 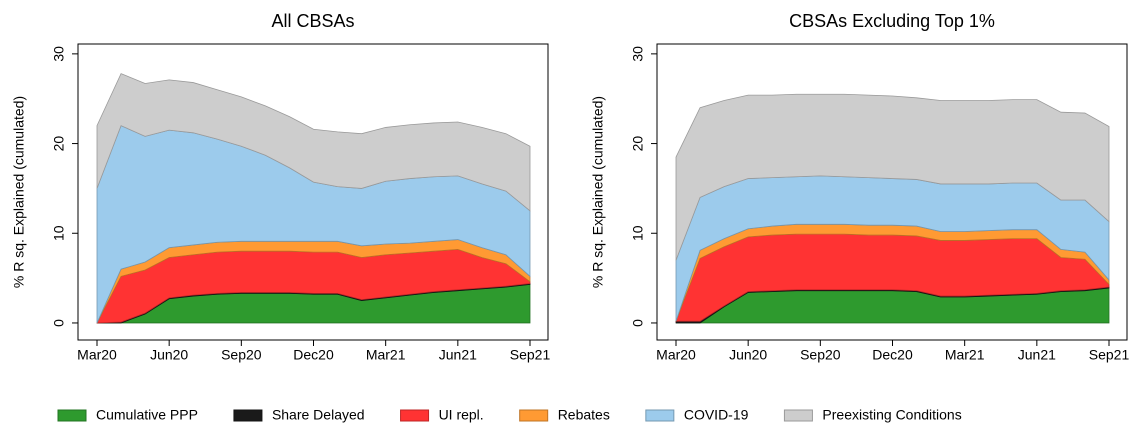 What do you see at coordinates (318, 415) in the screenshot?
I see `legend-label: Share Delayed` at bounding box center [318, 415].